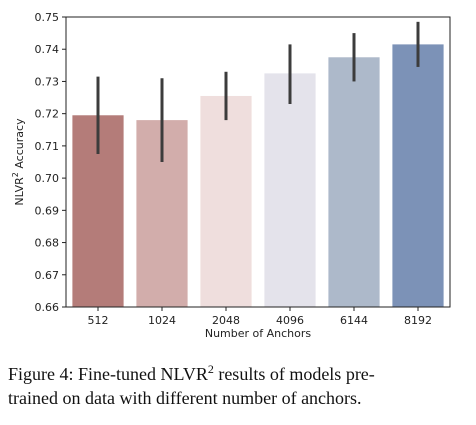 The image size is (476, 425). What do you see at coordinates (226, 201) in the screenshot?
I see `bar-2048` at bounding box center [226, 201].